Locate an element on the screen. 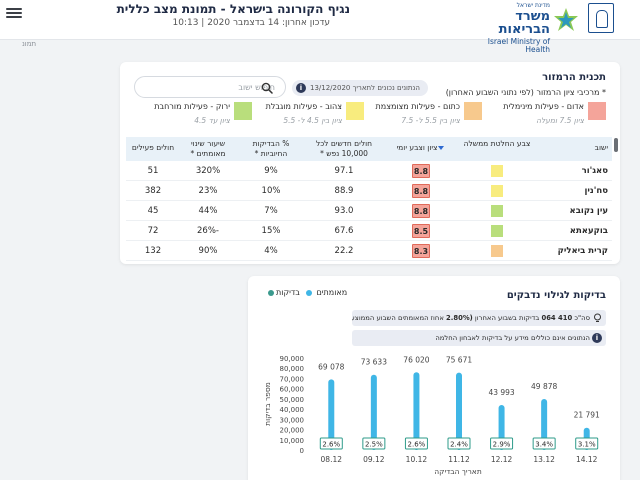 The width and height of the screenshot is (640, 480). table-row: קרית ביאליק 8.3 22.2 4% 90% 132 is located at coordinates (369, 251).